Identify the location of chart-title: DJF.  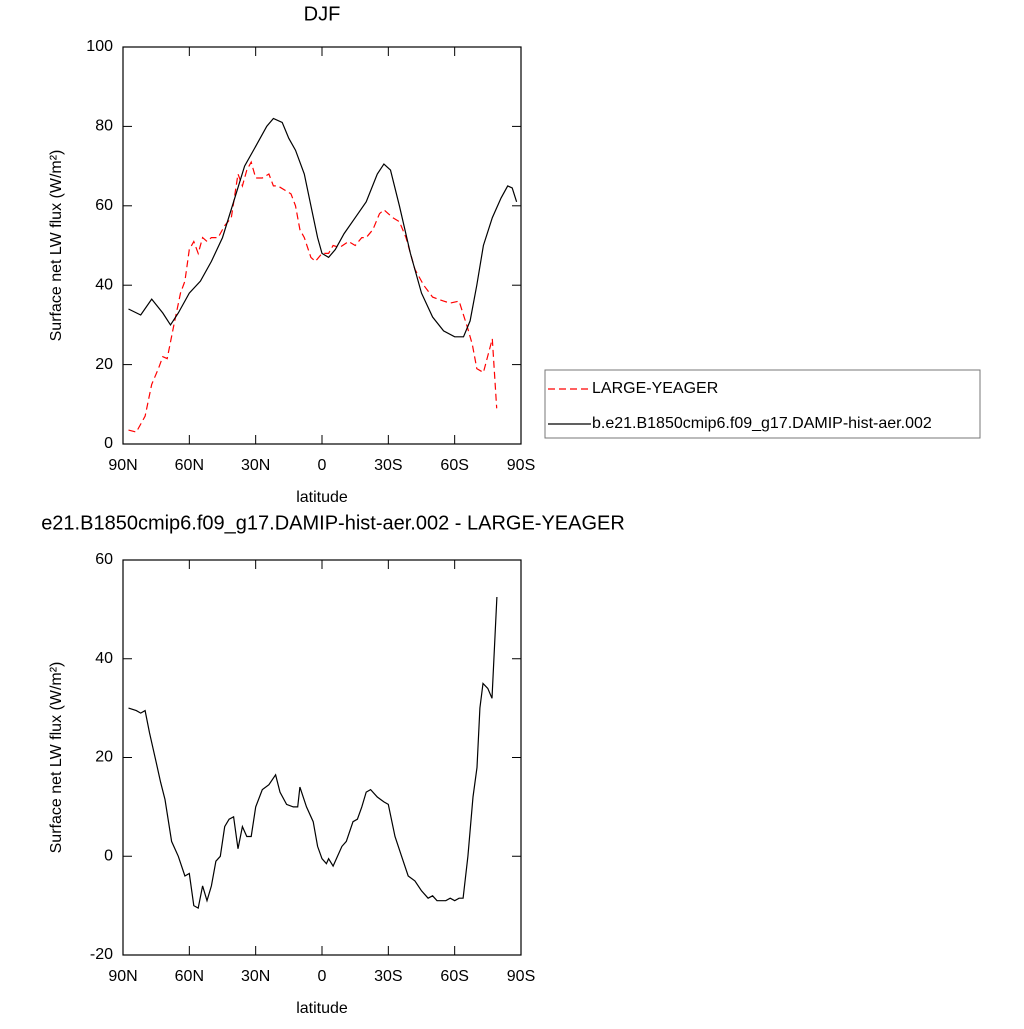
(322, 14).